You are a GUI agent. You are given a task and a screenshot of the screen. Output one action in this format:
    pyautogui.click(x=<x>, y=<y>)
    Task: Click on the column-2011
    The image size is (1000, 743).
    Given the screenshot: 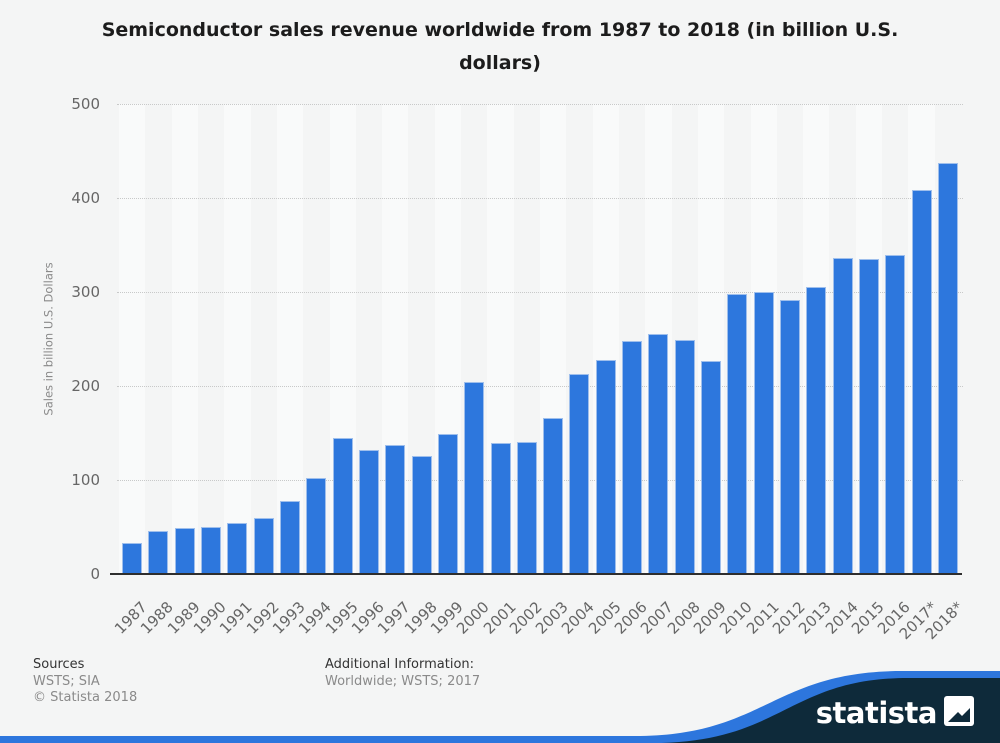 What is the action you would take?
    pyautogui.click(x=763, y=339)
    